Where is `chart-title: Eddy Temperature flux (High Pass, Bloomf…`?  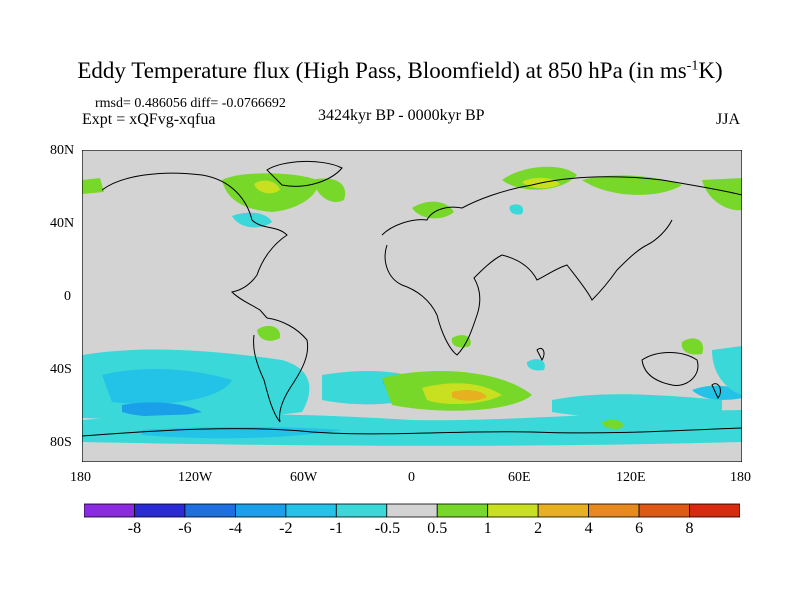
chart-title: Eddy Temperature flux (High Pass, Bloomf… is located at coordinates (400, 70).